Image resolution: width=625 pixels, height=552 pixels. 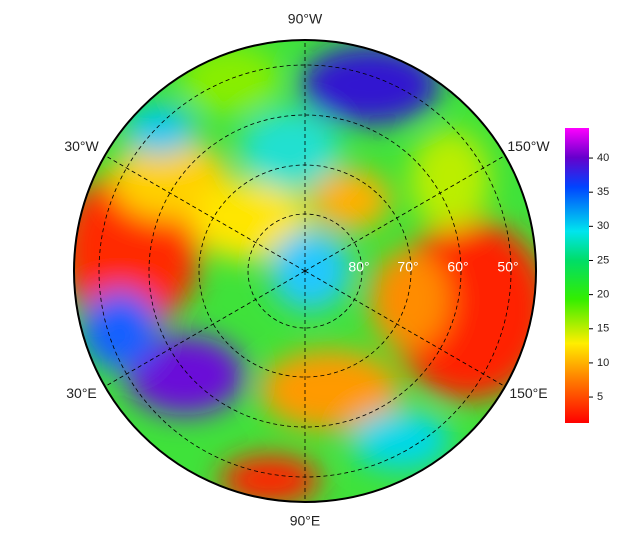 I want to click on meridian-label: 90°W, so click(x=305, y=19).